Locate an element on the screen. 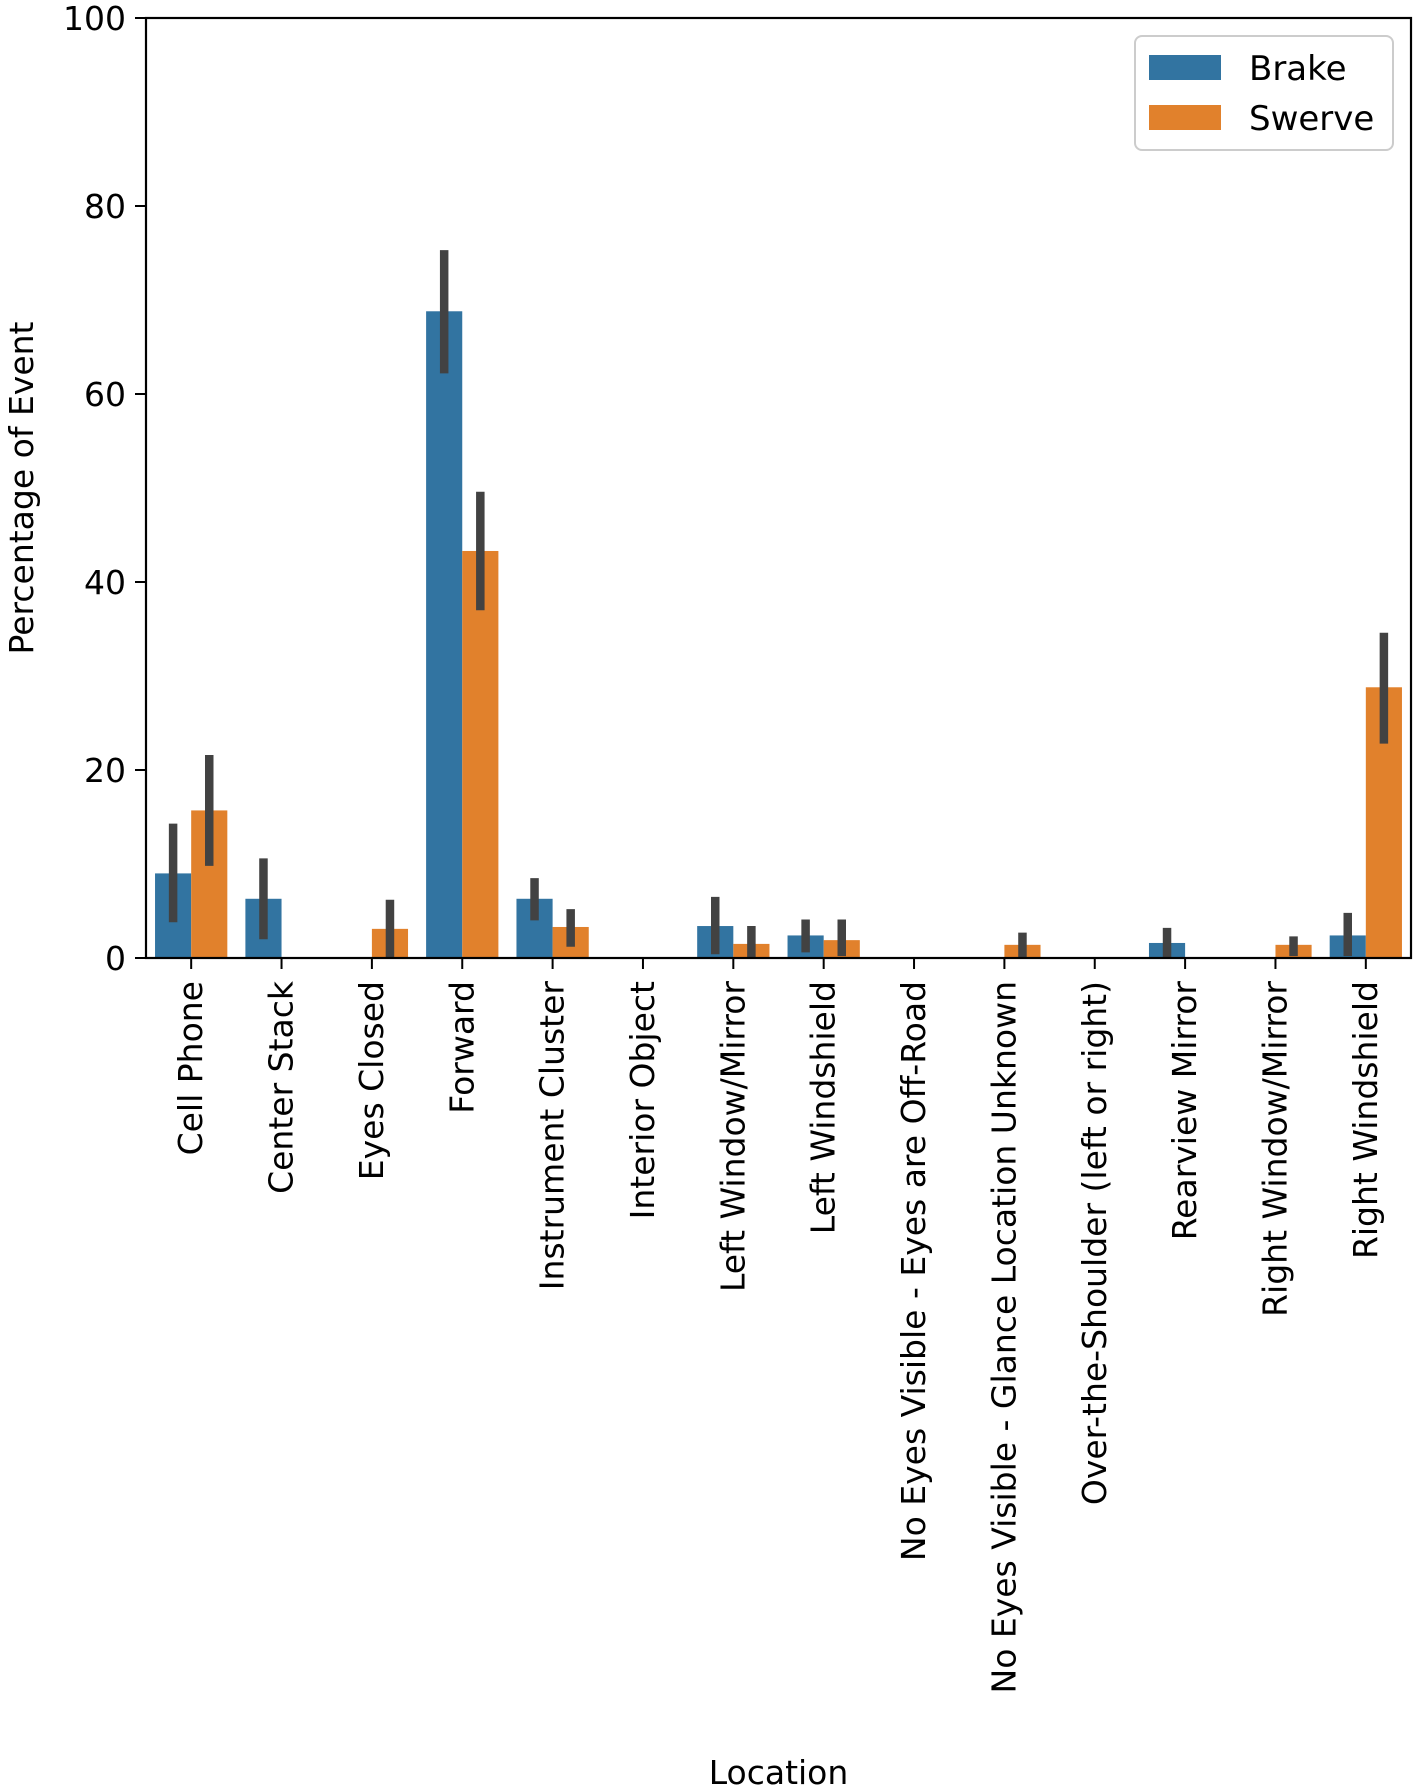 This screenshot has width=1418, height=1792. x-tick-label-7: Left Windshield is located at coordinates (823, 1107).